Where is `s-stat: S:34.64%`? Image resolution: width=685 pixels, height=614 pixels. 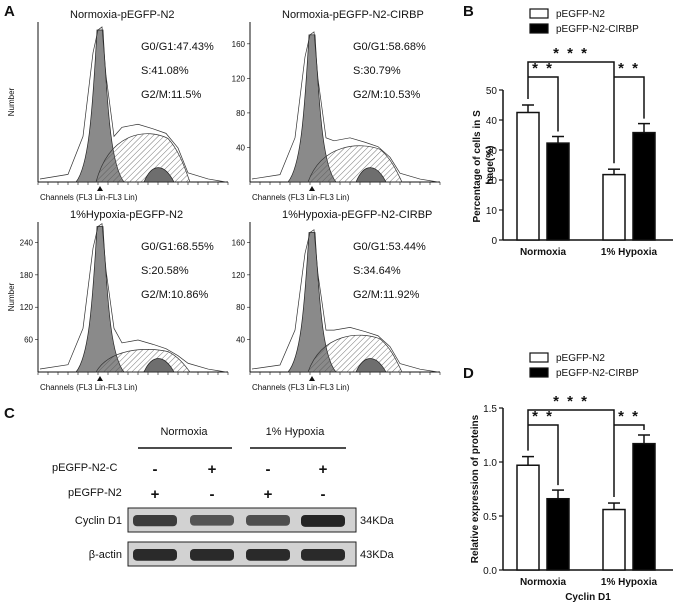 s-stat: S:34.64% is located at coordinates (377, 271).